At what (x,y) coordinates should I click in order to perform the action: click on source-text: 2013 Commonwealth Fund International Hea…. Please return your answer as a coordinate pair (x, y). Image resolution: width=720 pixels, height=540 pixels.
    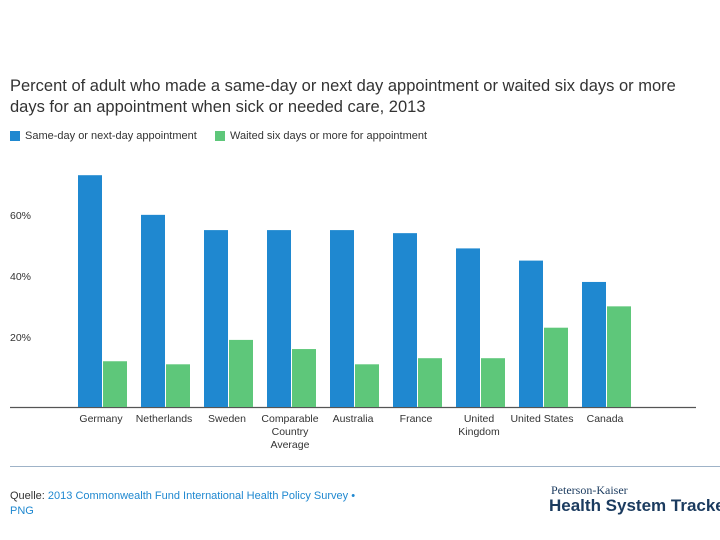
    Looking at the image, I should click on (183, 503).